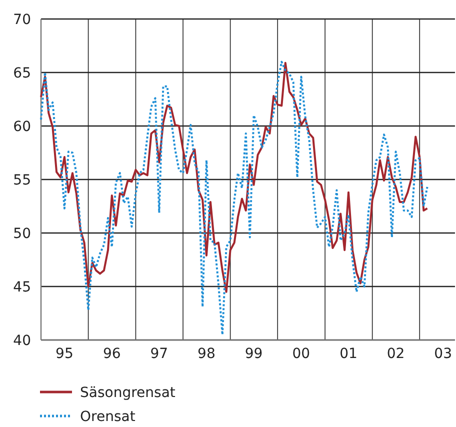  What do you see at coordinates (159, 354) in the screenshot?
I see `x-tick-label: 97` at bounding box center [159, 354].